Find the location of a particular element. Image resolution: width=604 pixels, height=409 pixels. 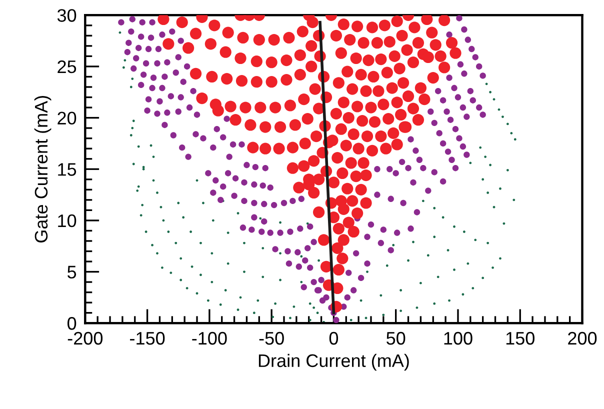

y-tick-label: 0 is located at coordinates (71, 323).